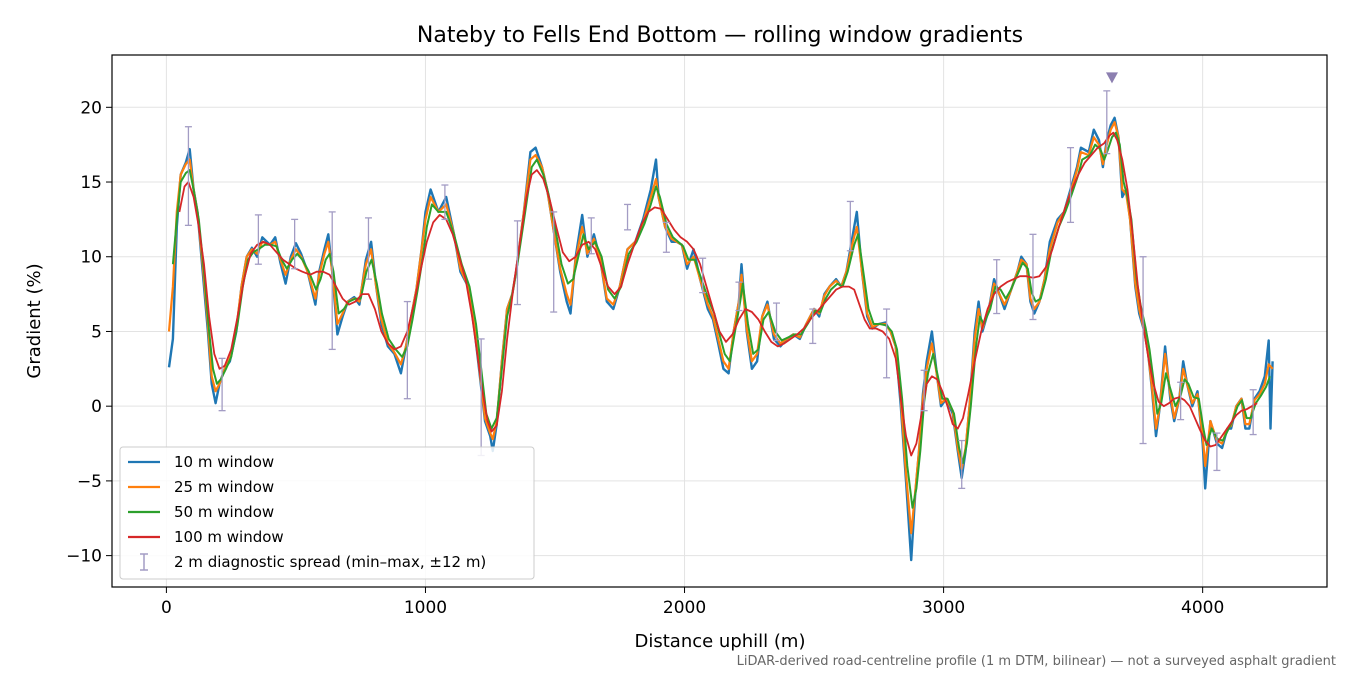 The height and width of the screenshot is (675, 1350). Describe the element at coordinates (1111, 78) in the screenshot. I see `peak-marker` at that location.